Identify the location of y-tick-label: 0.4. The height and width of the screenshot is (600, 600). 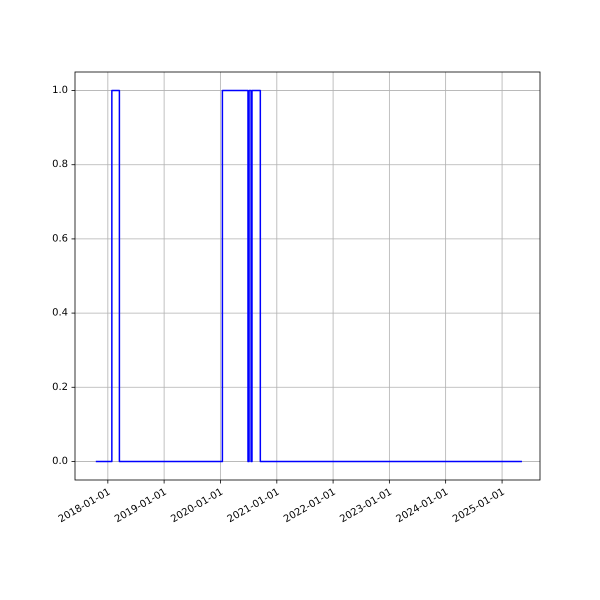
(60, 313).